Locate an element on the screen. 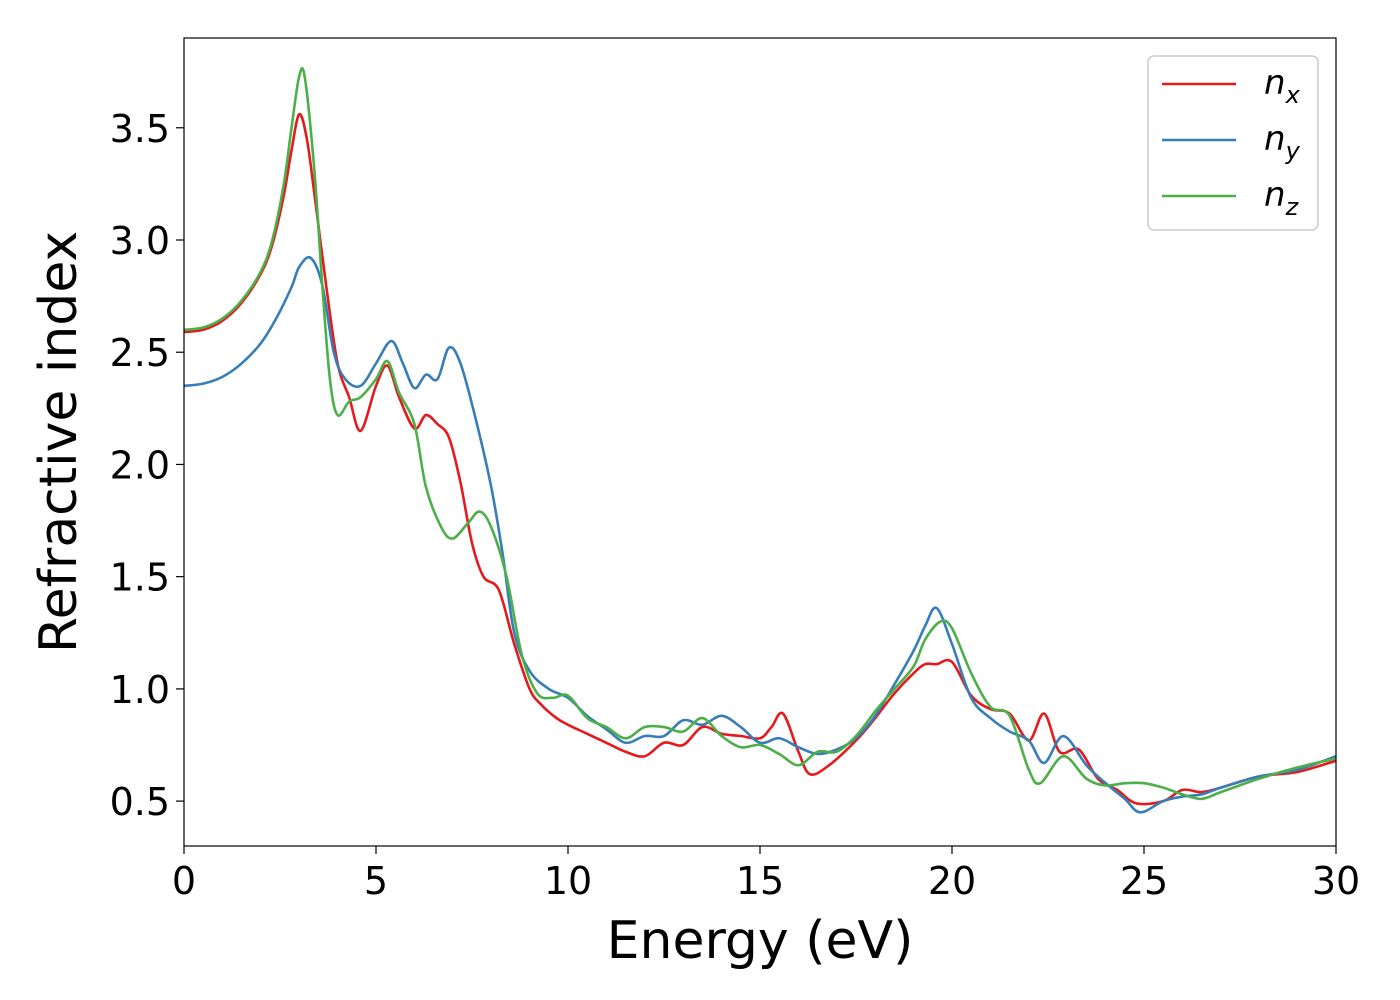 The height and width of the screenshot is (1000, 1400). y-axis: 0.5 1.0 1.5 2.0 2.5 3.0 3.5 is located at coordinates (147, 465).